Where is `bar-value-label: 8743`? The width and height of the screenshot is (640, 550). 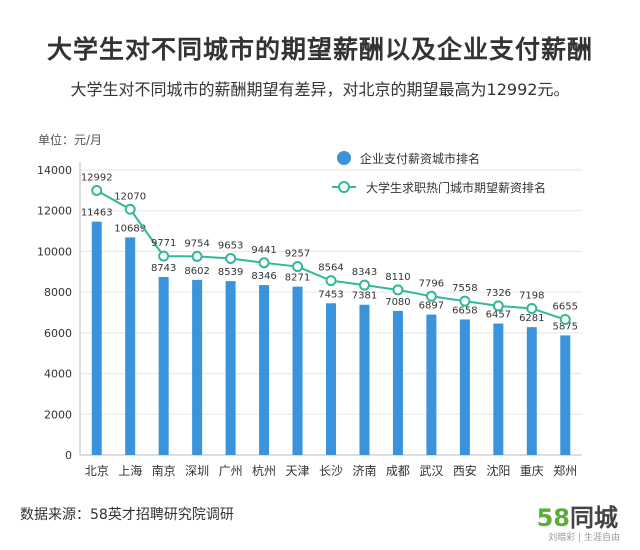 bar-value-label: 8743 is located at coordinates (163, 268).